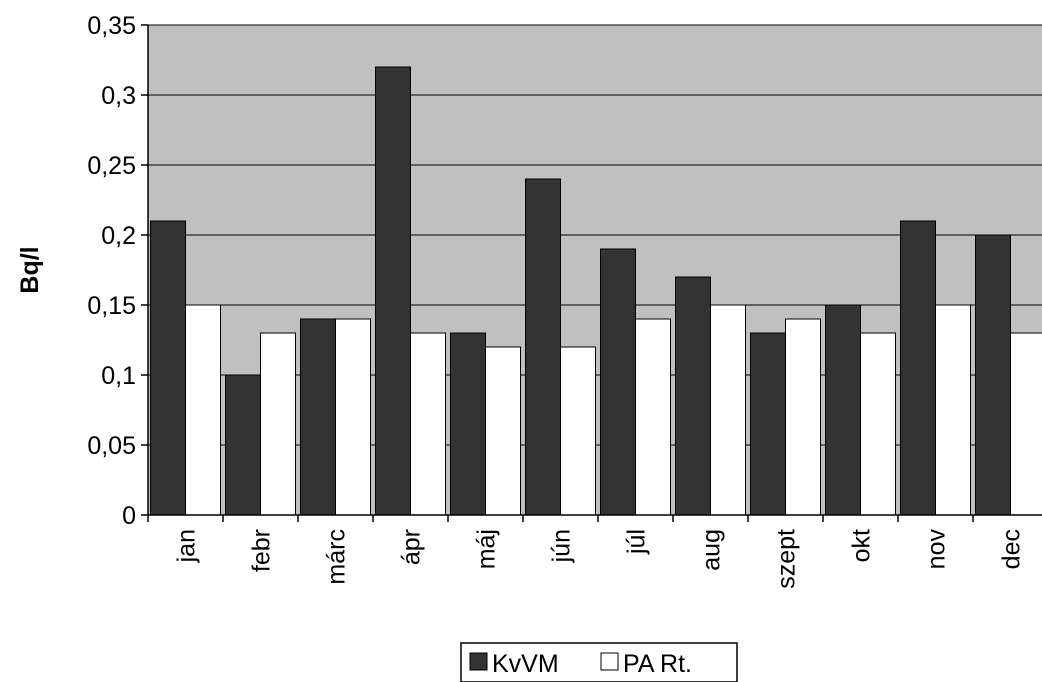 The image size is (1042, 682). I want to click on legend: KvVM PA Rt., so click(599, 662).